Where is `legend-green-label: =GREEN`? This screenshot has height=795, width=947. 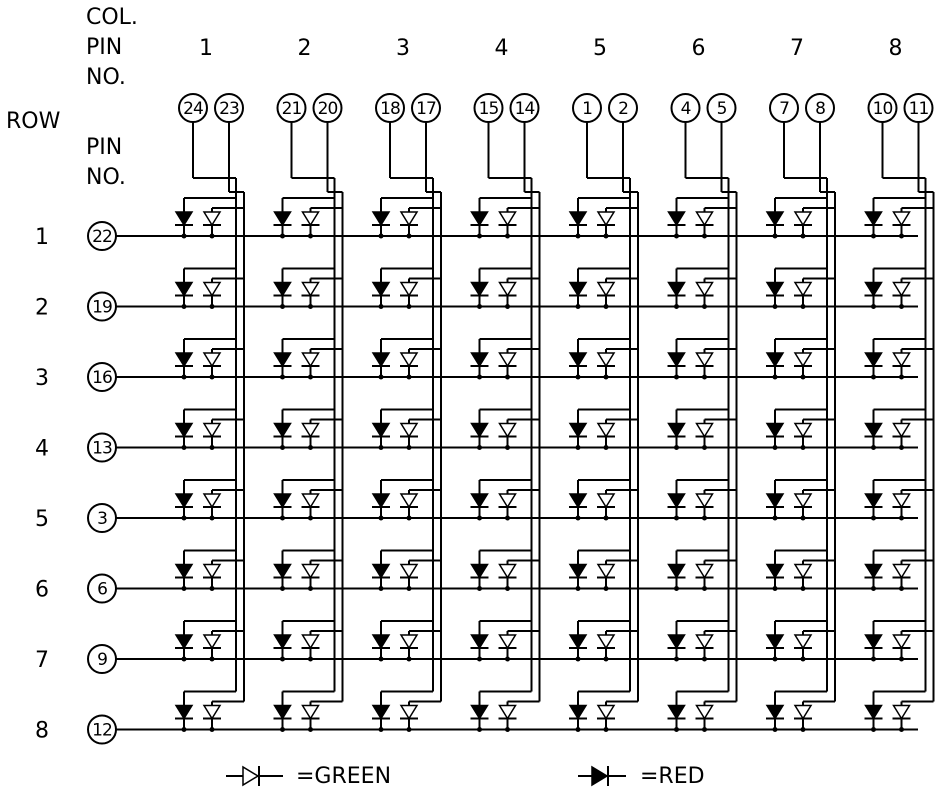
legend-green-label: =GREEN is located at coordinates (343, 776).